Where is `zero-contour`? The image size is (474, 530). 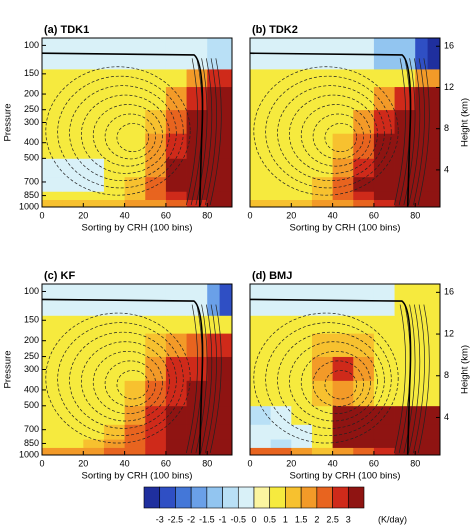
zero-contour is located at coordinates (331, 129).